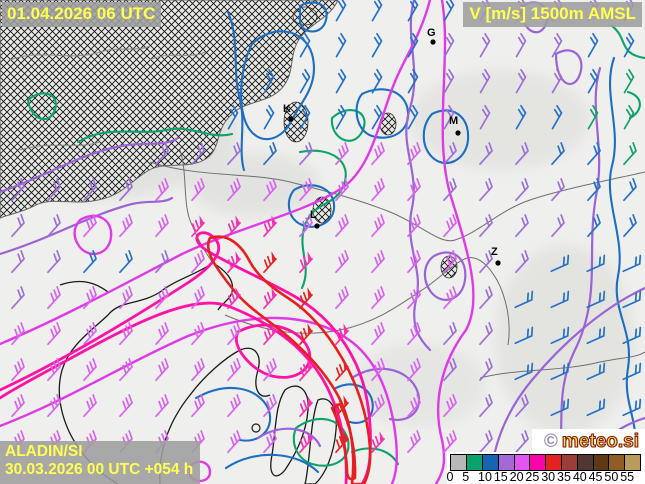  What do you see at coordinates (500, 477) in the screenshot?
I see `legend-tick-label: 15` at bounding box center [500, 477].